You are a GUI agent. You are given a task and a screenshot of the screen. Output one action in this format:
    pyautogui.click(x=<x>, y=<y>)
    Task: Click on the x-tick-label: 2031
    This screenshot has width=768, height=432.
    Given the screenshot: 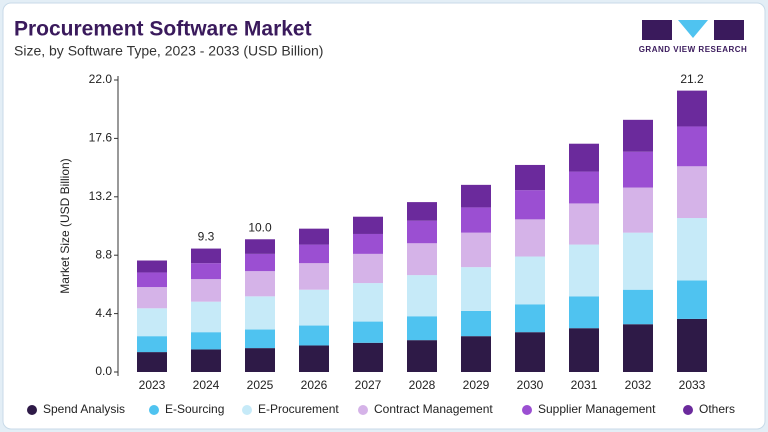 What is the action you would take?
    pyautogui.click(x=584, y=385)
    